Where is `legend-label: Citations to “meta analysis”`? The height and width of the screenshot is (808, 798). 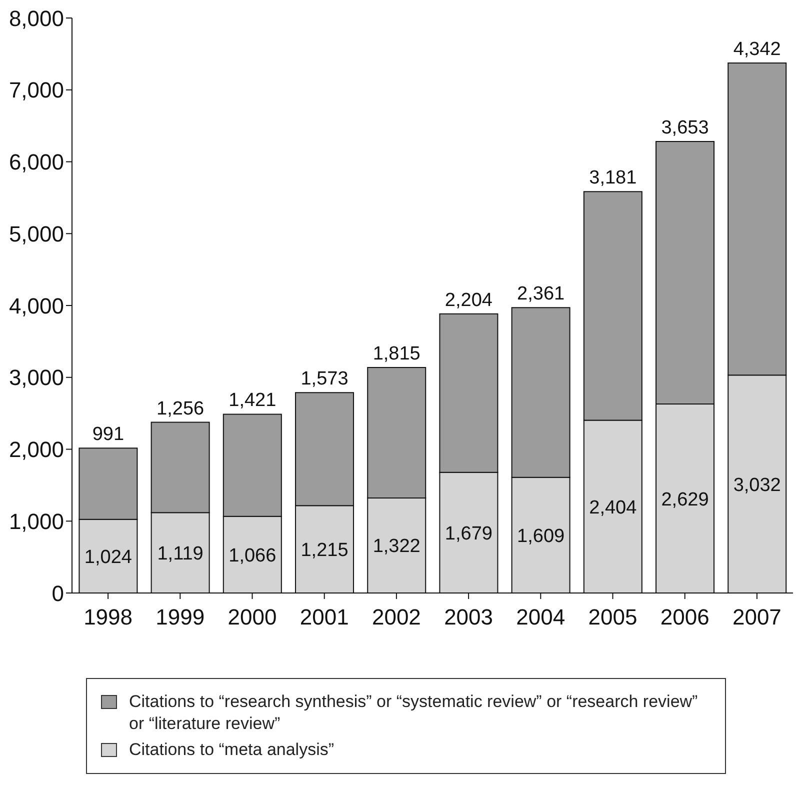
legend-label: Citations to “meta analysis” is located at coordinates (231, 750).